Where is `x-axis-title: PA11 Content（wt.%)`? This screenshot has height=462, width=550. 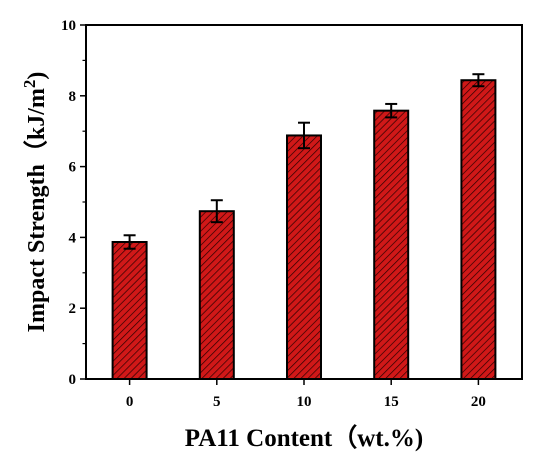 x-axis-title: PA11 Content（wt.%) is located at coordinates (304, 437).